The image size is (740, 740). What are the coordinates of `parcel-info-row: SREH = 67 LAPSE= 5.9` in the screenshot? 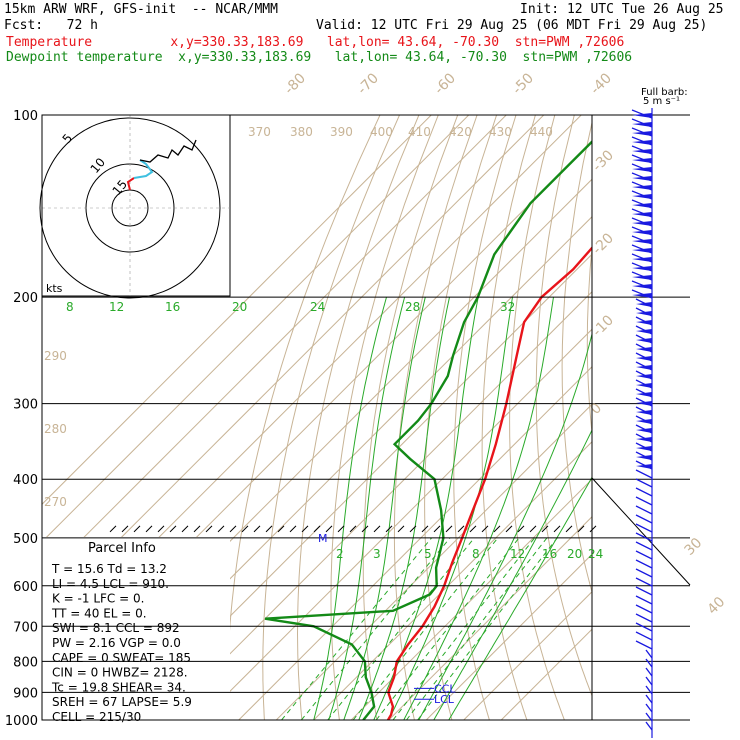 It's located at (122, 702).